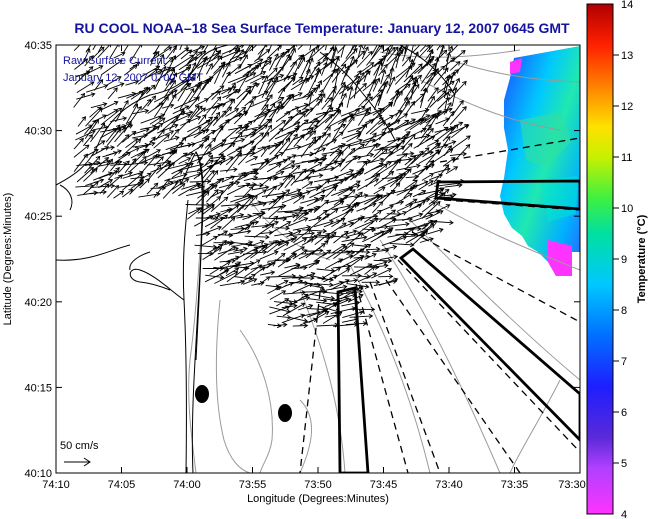 The height and width of the screenshot is (519, 651). I want to click on colorbar-tick-label: 5, so click(624, 464).